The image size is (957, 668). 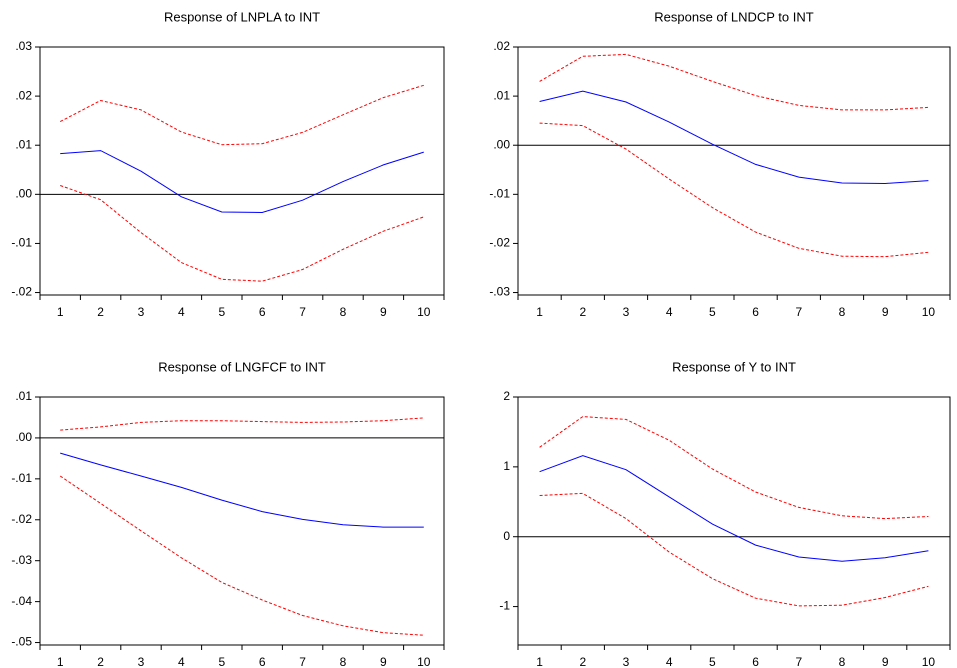 What do you see at coordinates (242, 366) in the screenshot?
I see `chart-title: Response of LNGFCF to INT` at bounding box center [242, 366].